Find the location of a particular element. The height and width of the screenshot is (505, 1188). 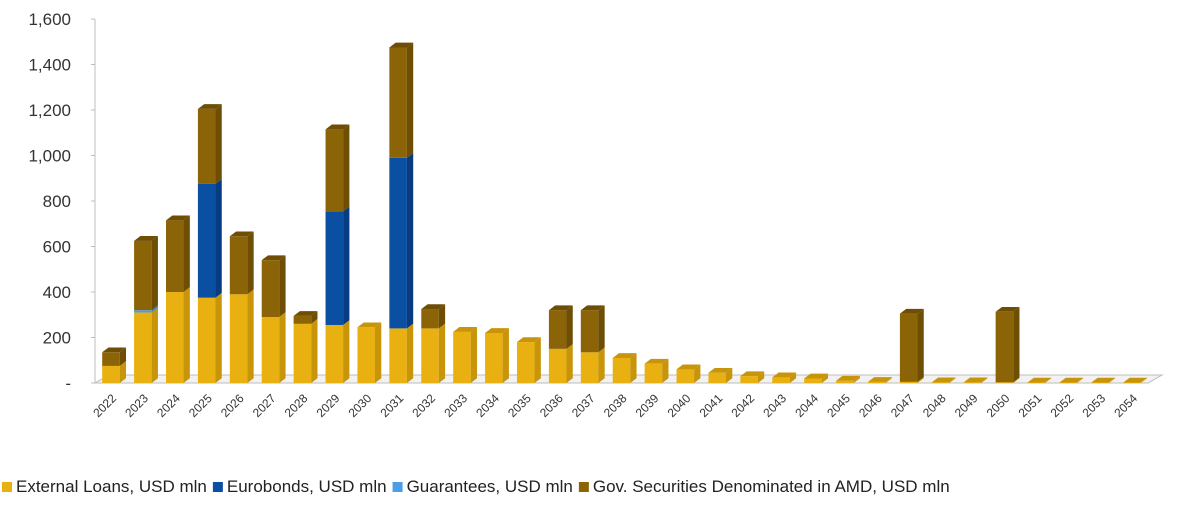

y-tick-label: 800 is located at coordinates (57, 201).